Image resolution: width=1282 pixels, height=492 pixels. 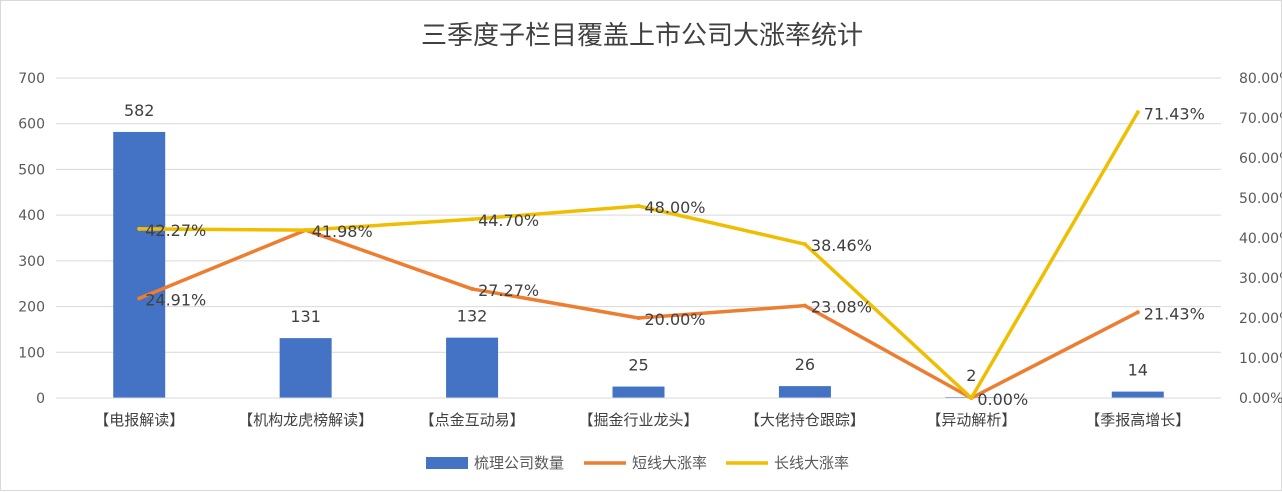 What do you see at coordinates (1260, 359) in the screenshot?
I see `right-axis-tick-label: 10.00%` at bounding box center [1260, 359].